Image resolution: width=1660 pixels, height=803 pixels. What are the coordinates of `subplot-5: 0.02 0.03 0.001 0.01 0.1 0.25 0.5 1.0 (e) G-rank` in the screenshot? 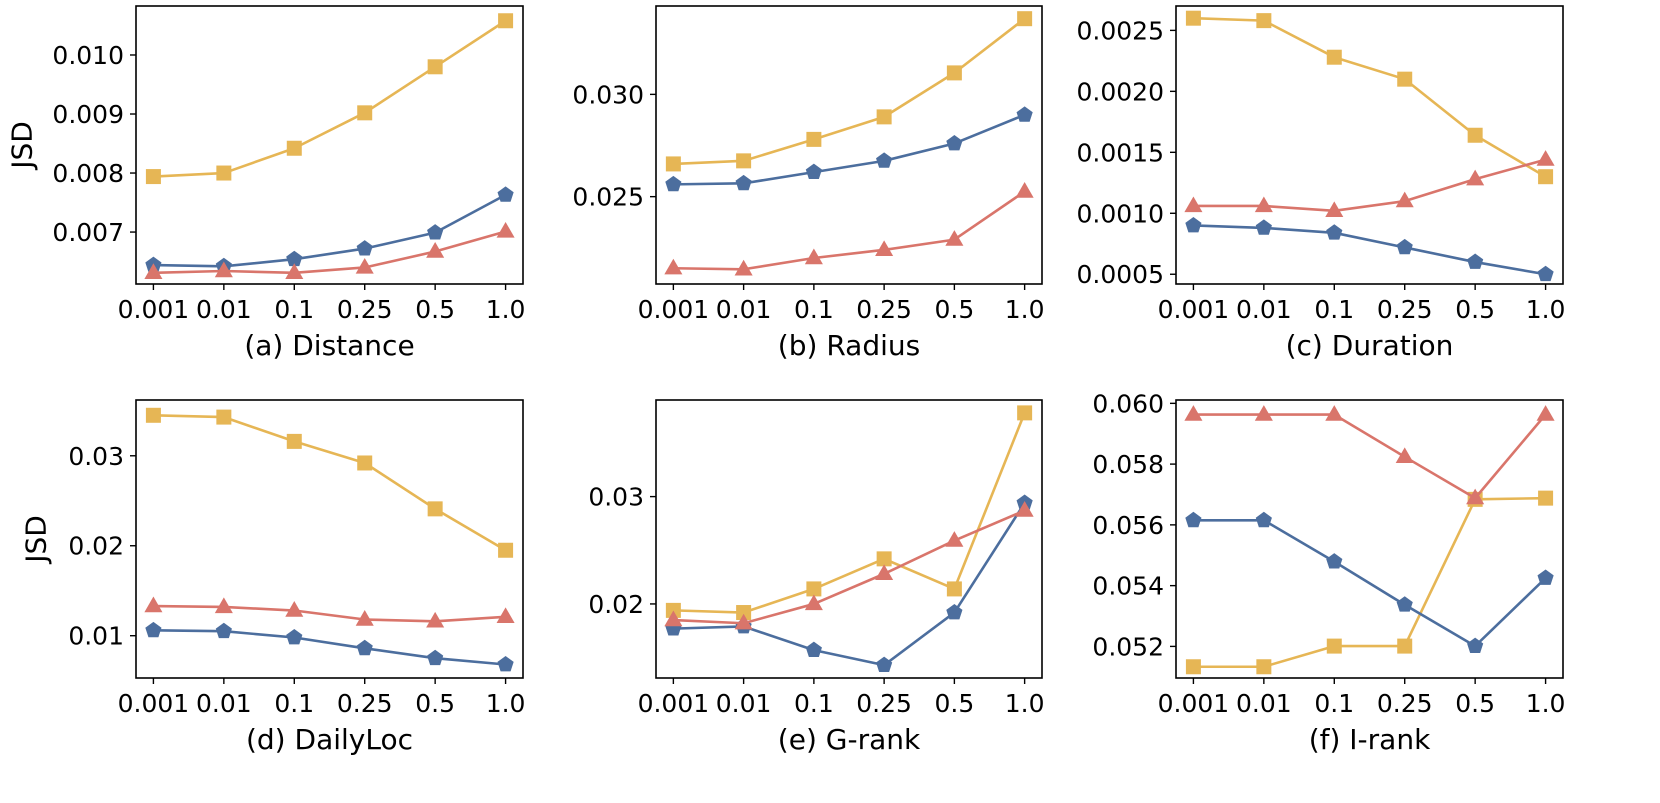 It's located at (816, 577).